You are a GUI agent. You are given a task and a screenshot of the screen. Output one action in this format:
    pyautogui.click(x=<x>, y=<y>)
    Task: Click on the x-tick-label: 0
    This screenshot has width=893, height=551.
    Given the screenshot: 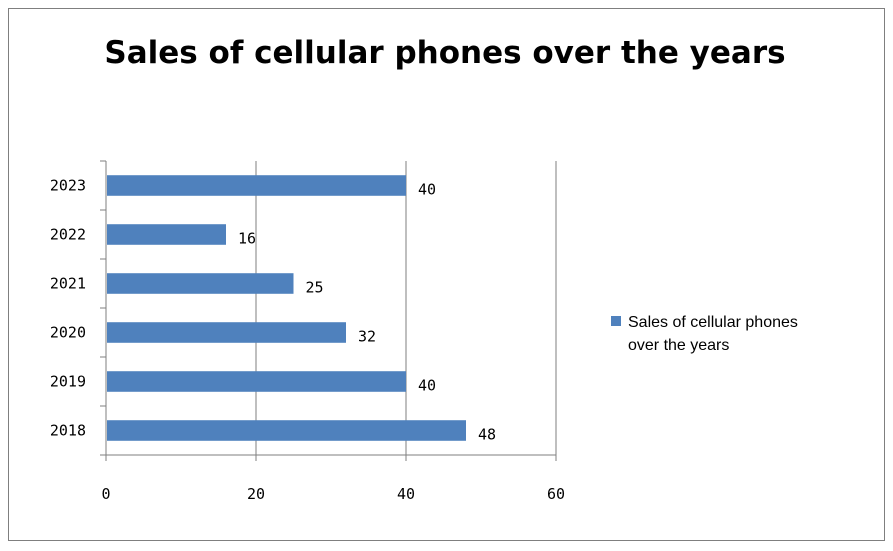 What is the action you would take?
    pyautogui.click(x=105, y=494)
    